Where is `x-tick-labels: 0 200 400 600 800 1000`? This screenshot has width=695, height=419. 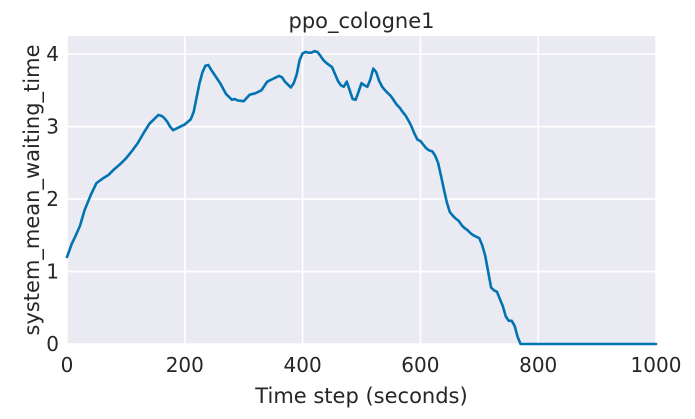
x-tick-labels: 0 200 400 600 800 1000 is located at coordinates (371, 365).